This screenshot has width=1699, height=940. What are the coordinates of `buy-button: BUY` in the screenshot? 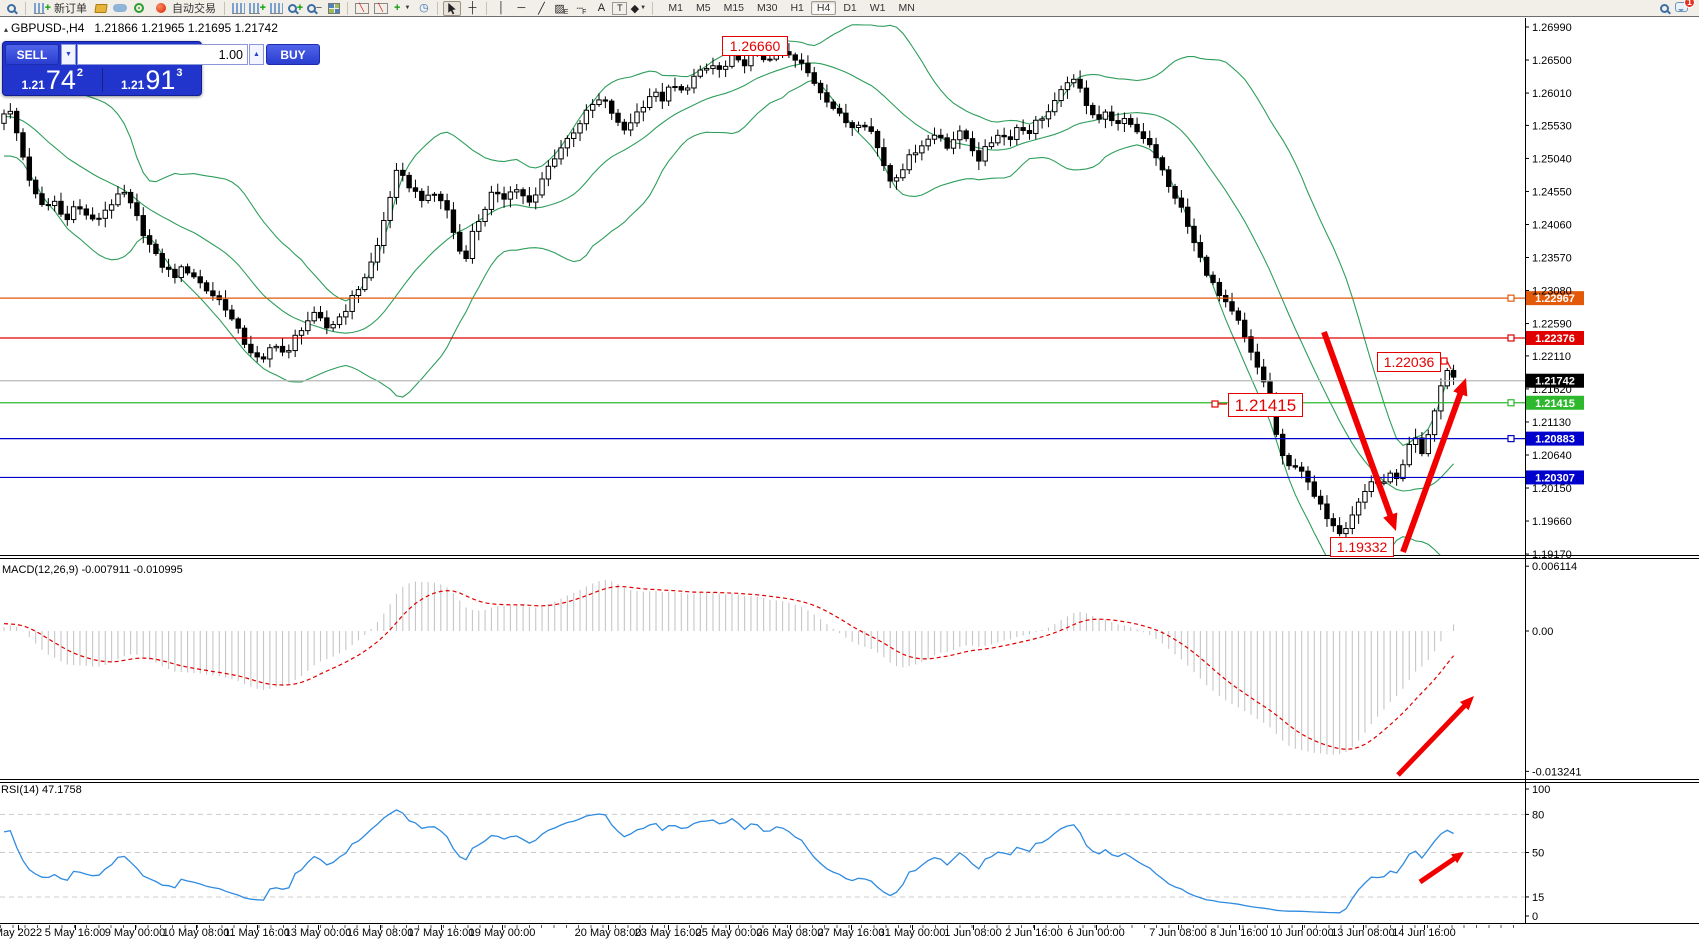 It's located at (293, 54).